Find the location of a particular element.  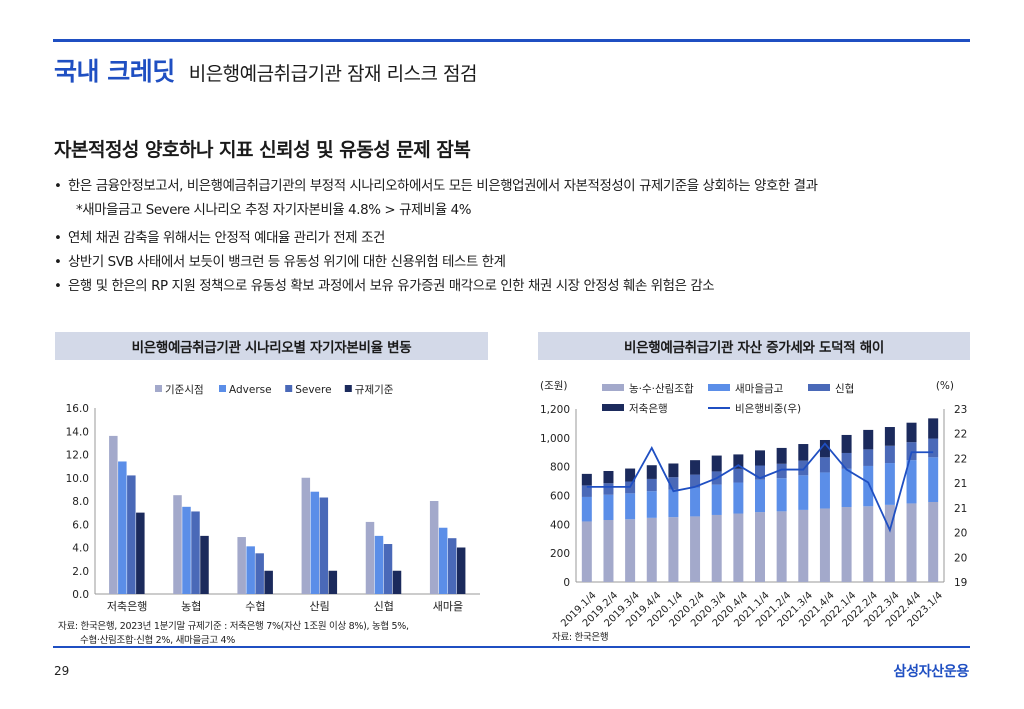

x-tick-label: 저축은행 is located at coordinates (127, 606).